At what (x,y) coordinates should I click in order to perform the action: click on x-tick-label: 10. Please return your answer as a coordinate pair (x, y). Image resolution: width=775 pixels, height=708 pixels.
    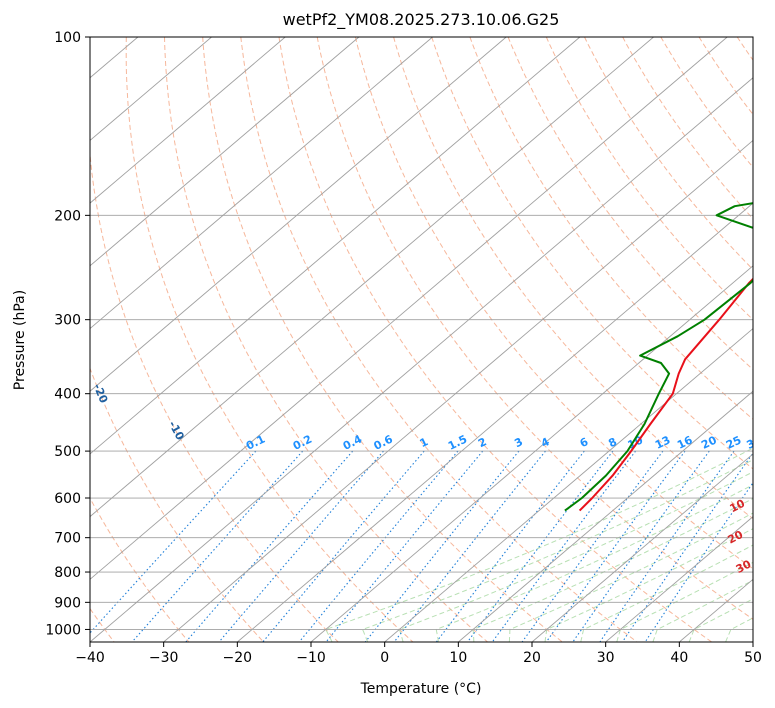
    Looking at the image, I should click on (458, 658).